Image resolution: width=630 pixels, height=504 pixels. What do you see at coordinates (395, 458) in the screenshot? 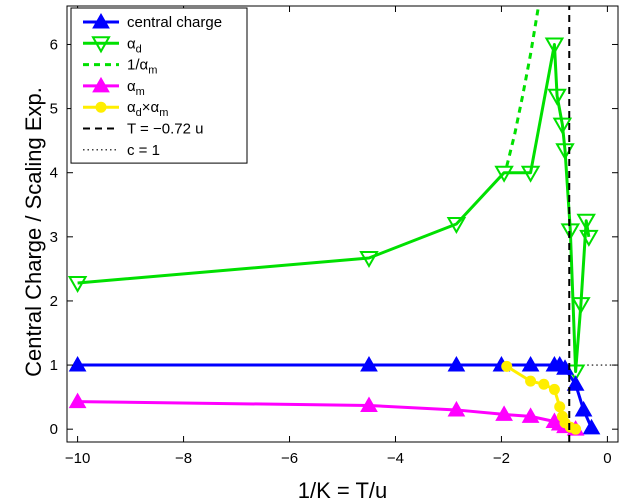
I see `x-tick-label: −4` at bounding box center [395, 458].